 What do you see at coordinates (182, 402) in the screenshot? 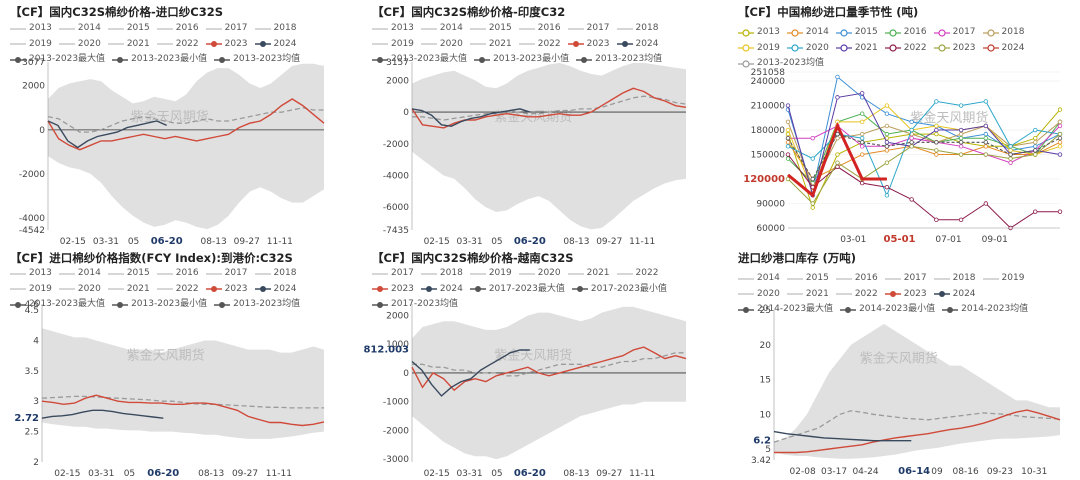
I see `series-average` at bounding box center [182, 402].